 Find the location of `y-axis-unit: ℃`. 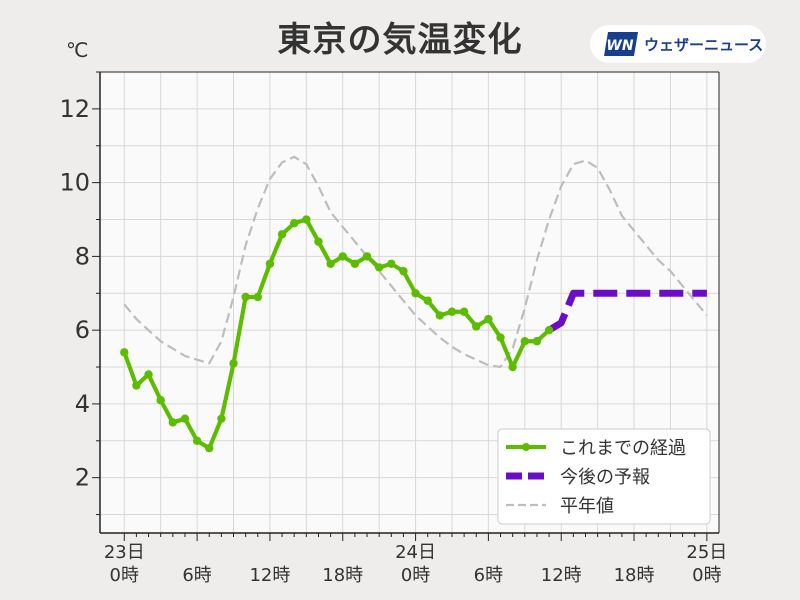

y-axis-unit: ℃ is located at coordinates (77, 50).